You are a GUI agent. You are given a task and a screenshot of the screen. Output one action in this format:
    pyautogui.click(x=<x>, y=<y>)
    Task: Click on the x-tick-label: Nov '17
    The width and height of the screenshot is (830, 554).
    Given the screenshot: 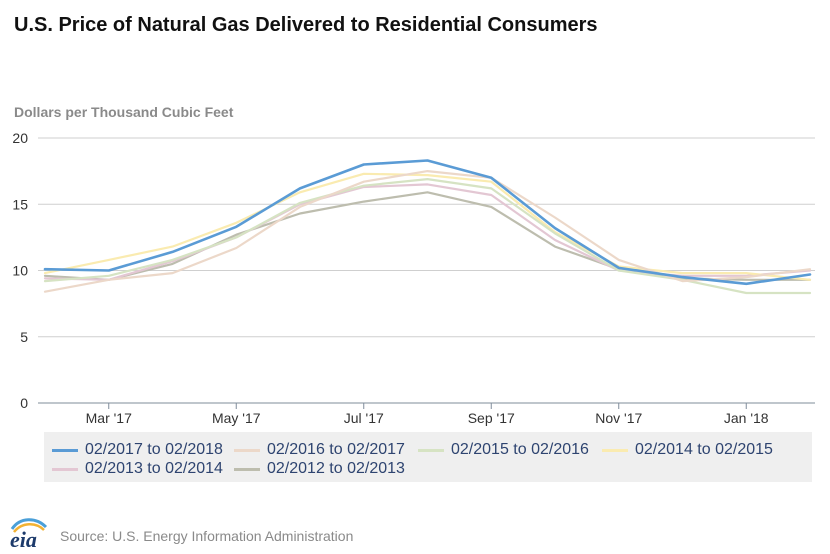 What is the action you would take?
    pyautogui.click(x=618, y=418)
    